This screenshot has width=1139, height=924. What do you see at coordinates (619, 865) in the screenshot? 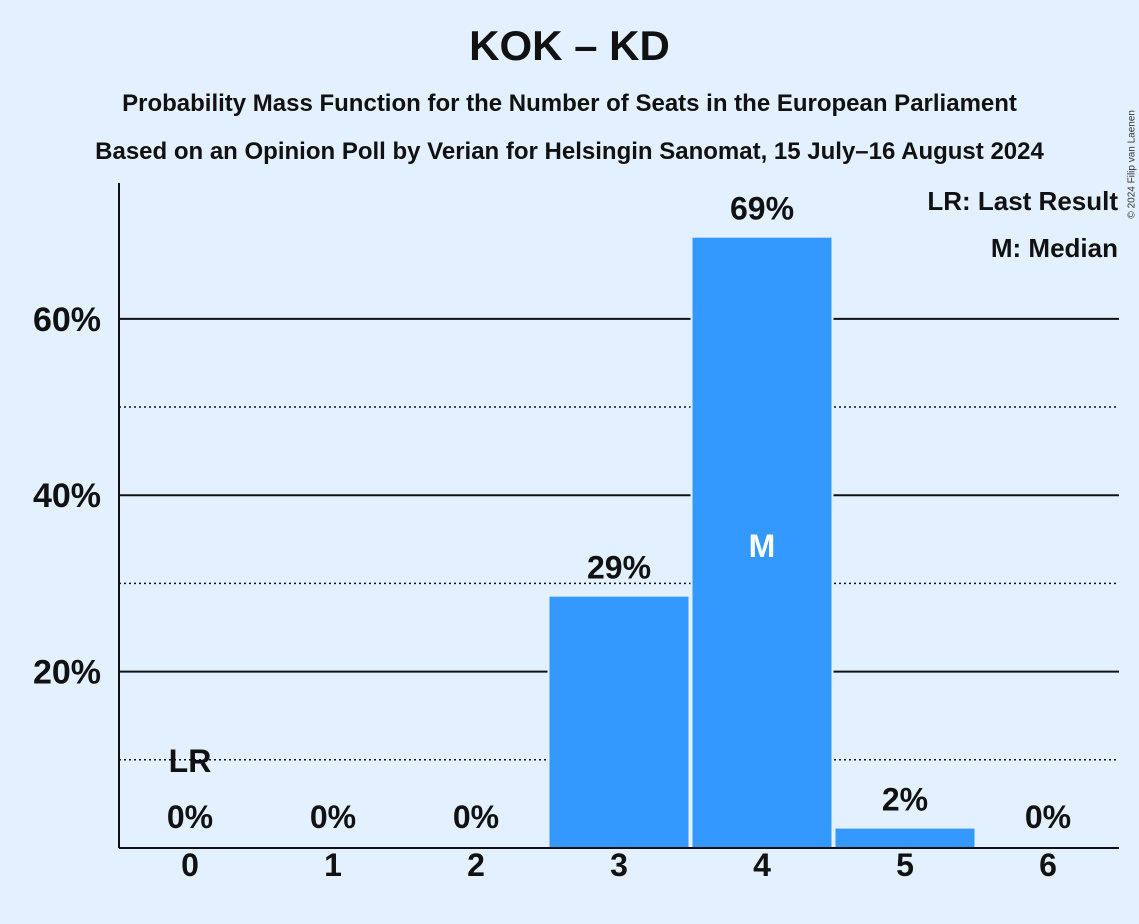
I see `x-tick-label: 3` at bounding box center [619, 865].